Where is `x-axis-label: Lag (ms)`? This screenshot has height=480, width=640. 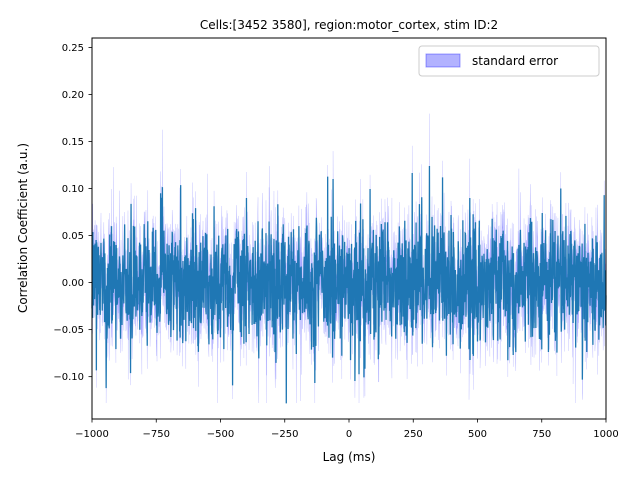
x-axis-label: Lag (ms) is located at coordinates (349, 457).